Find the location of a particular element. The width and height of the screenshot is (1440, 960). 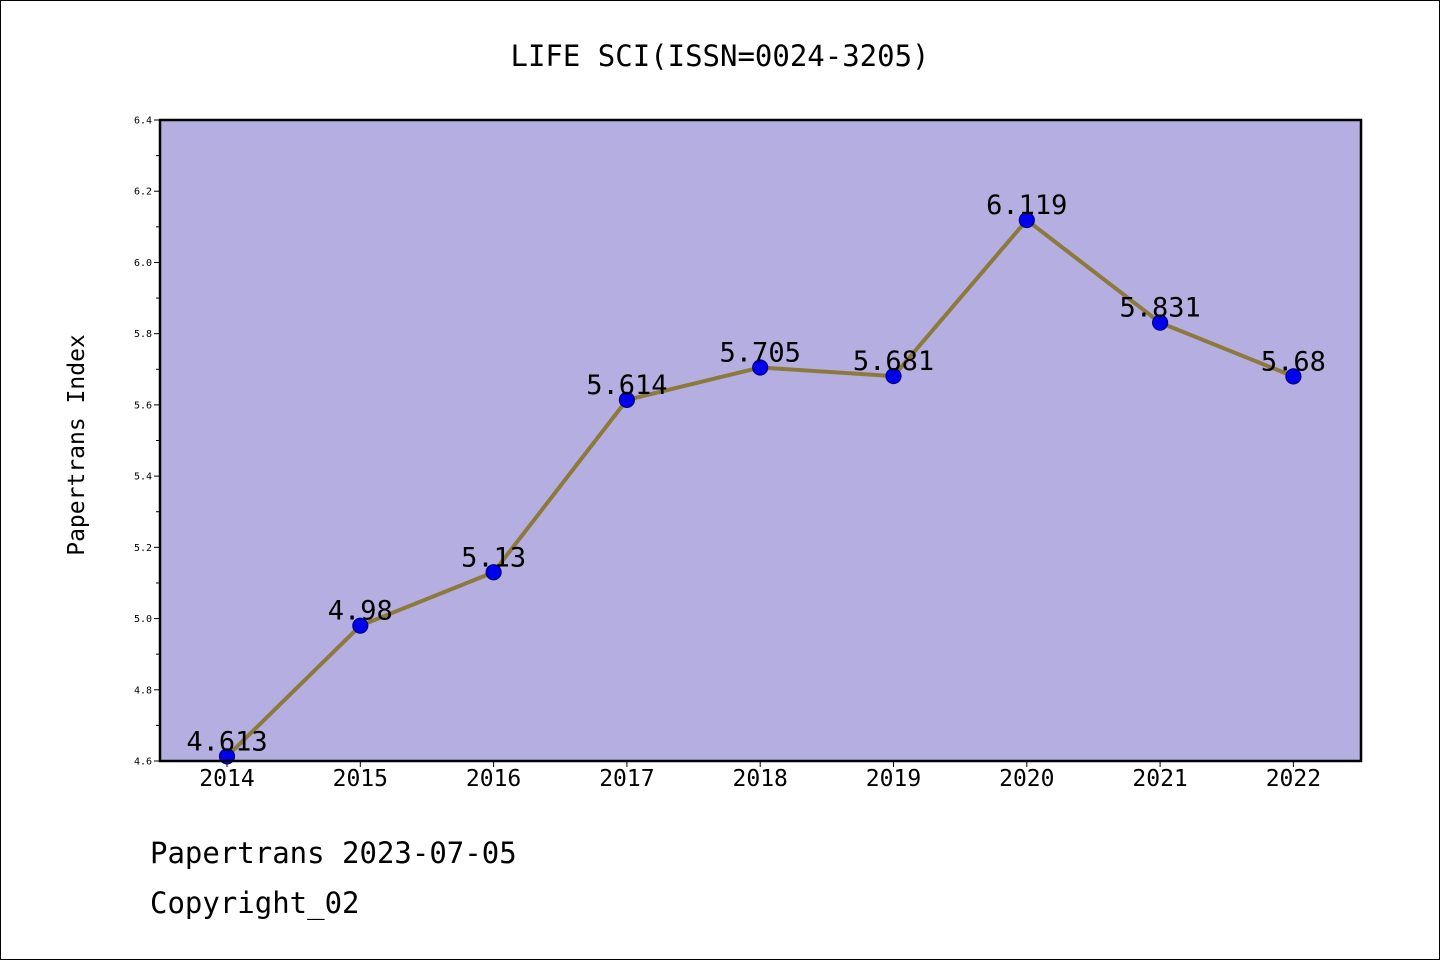

data-label: 5.13 is located at coordinates (493, 557).